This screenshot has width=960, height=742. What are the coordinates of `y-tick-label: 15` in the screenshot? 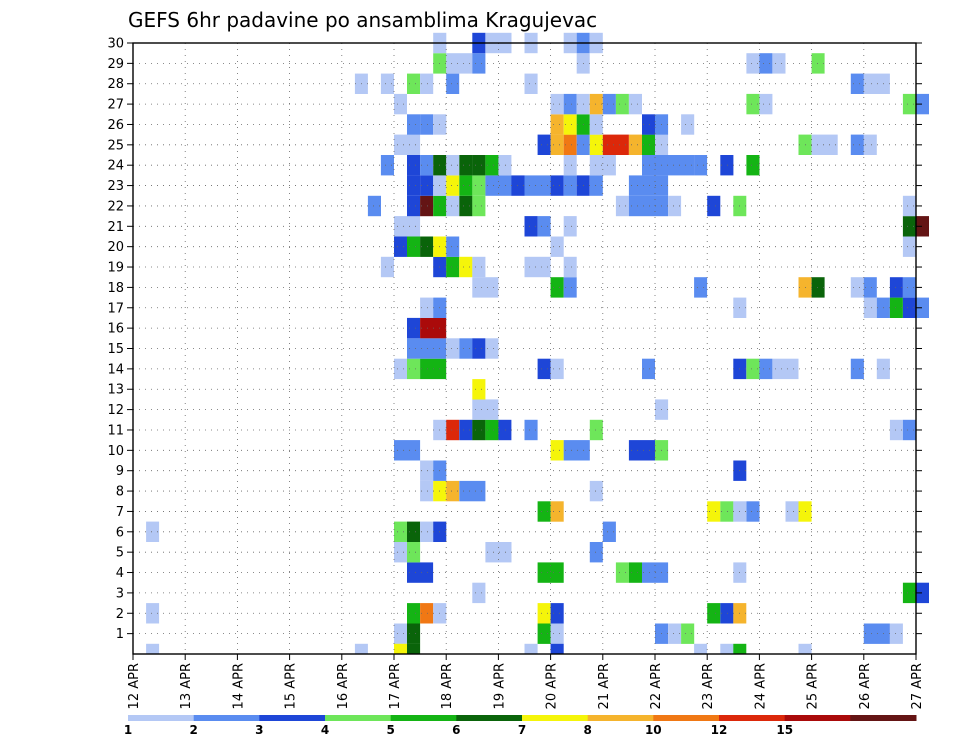 It's located at (115, 349).